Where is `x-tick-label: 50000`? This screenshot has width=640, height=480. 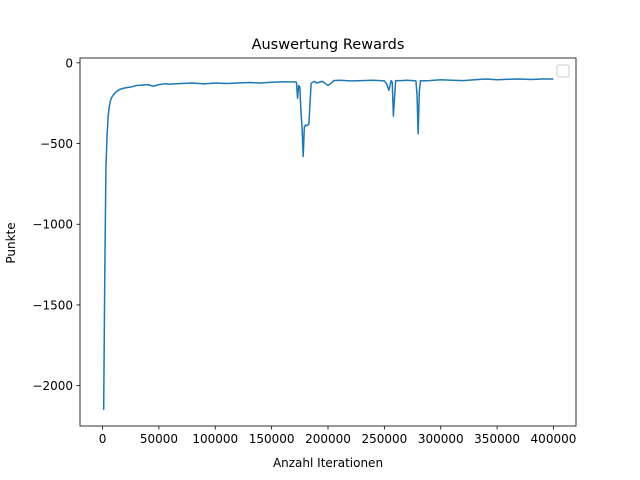
x-tick-label: 50000 is located at coordinates (159, 439).